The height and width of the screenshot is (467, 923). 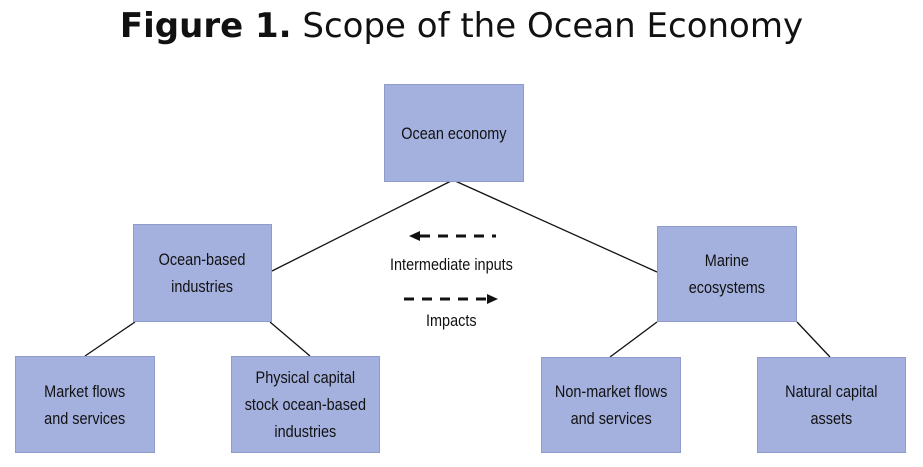 I want to click on edge-industries-to-market, so click(x=110, y=339).